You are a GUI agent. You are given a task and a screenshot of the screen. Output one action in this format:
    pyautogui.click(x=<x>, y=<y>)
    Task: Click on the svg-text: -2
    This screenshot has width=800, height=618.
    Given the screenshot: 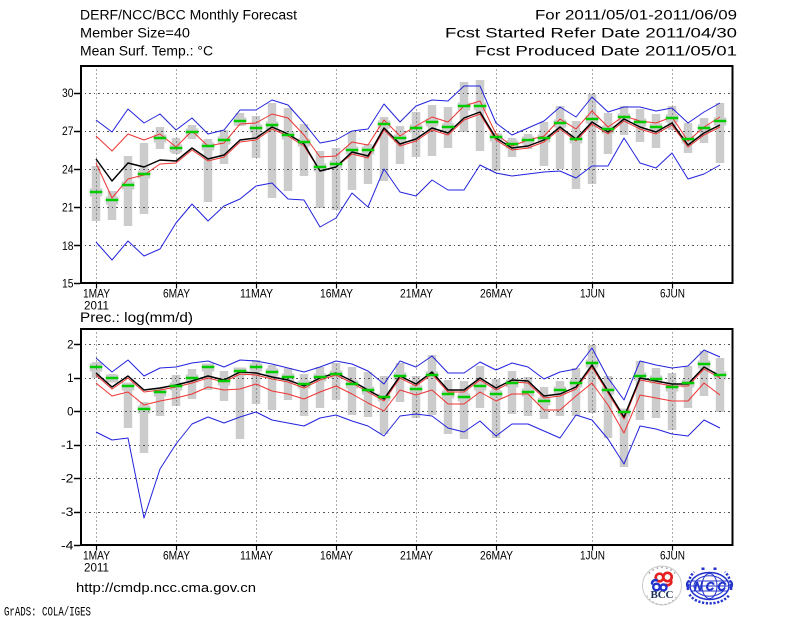 What is the action you would take?
    pyautogui.click(x=67, y=480)
    